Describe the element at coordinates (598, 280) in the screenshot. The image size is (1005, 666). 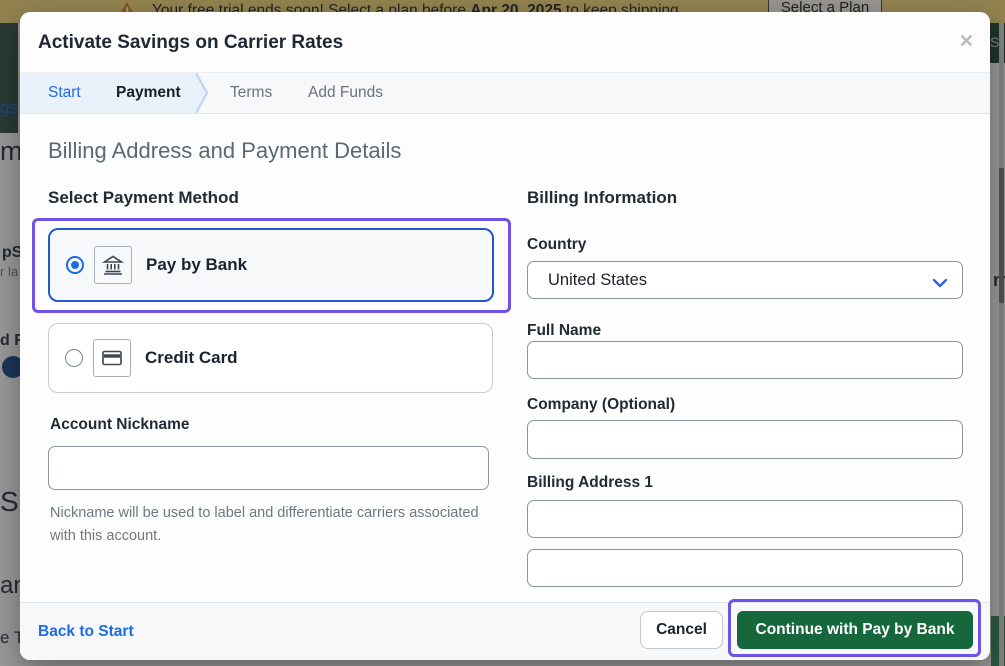
I see `country-selected-value: United States` at that location.